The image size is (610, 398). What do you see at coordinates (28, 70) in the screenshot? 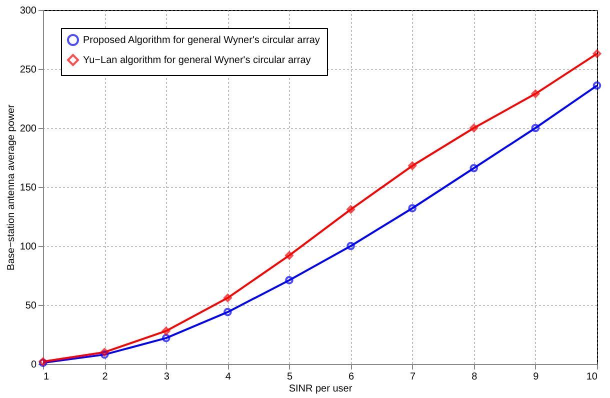
I see `y-tick-label: 250` at bounding box center [28, 70].